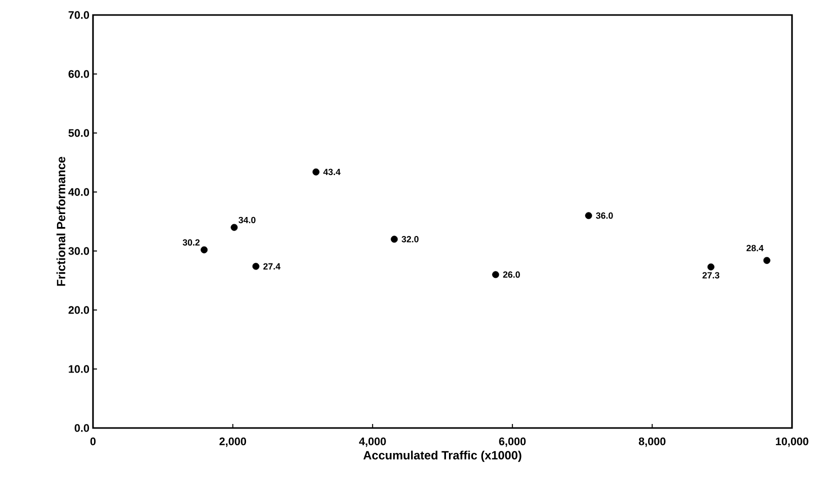 The image size is (829, 495). What do you see at coordinates (511, 274) in the screenshot?
I see `data-label: 26.0` at bounding box center [511, 274].